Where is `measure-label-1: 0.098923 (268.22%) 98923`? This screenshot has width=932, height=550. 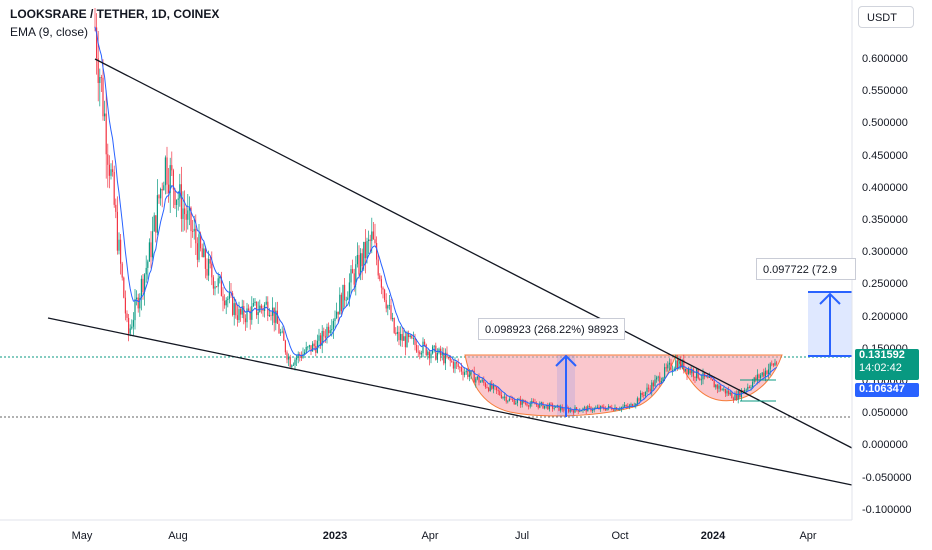
measure-label-1: 0.098923 (268.22%) 98923 is located at coordinates (552, 329).